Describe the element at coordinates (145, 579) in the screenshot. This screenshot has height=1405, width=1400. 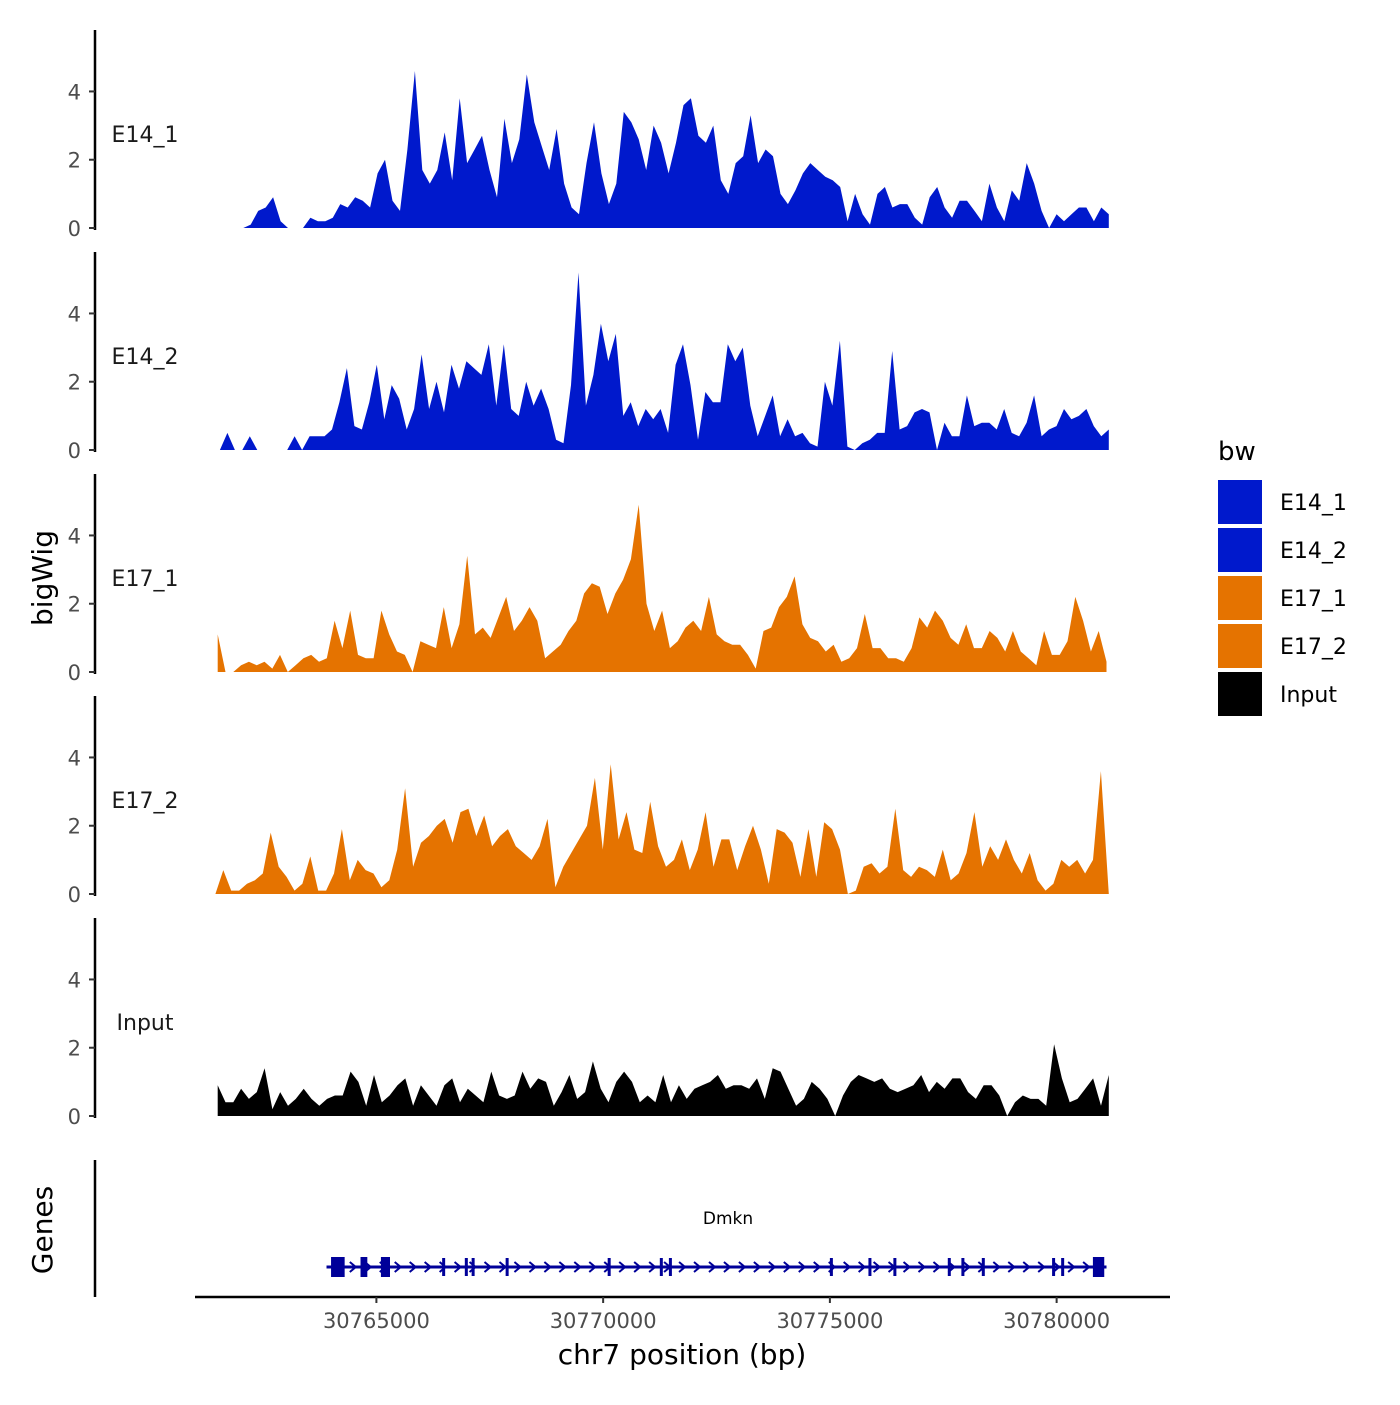
I see `track-label: E17_1` at that location.